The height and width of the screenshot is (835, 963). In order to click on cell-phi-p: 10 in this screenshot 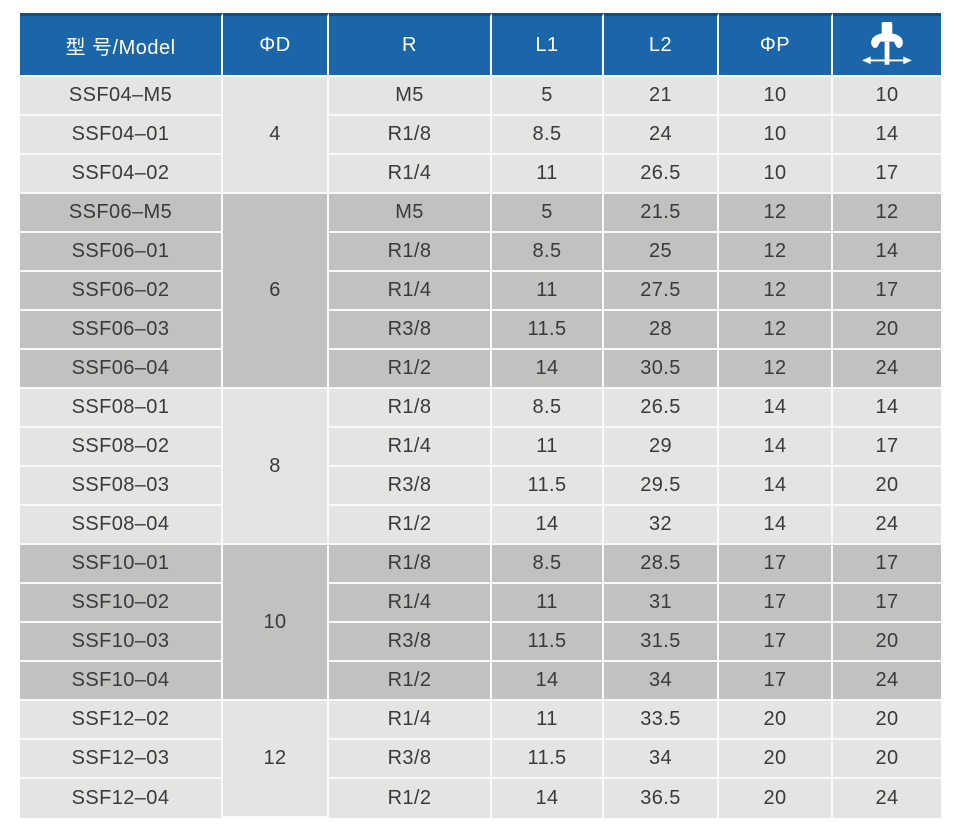, I will do `click(776, 96)`.